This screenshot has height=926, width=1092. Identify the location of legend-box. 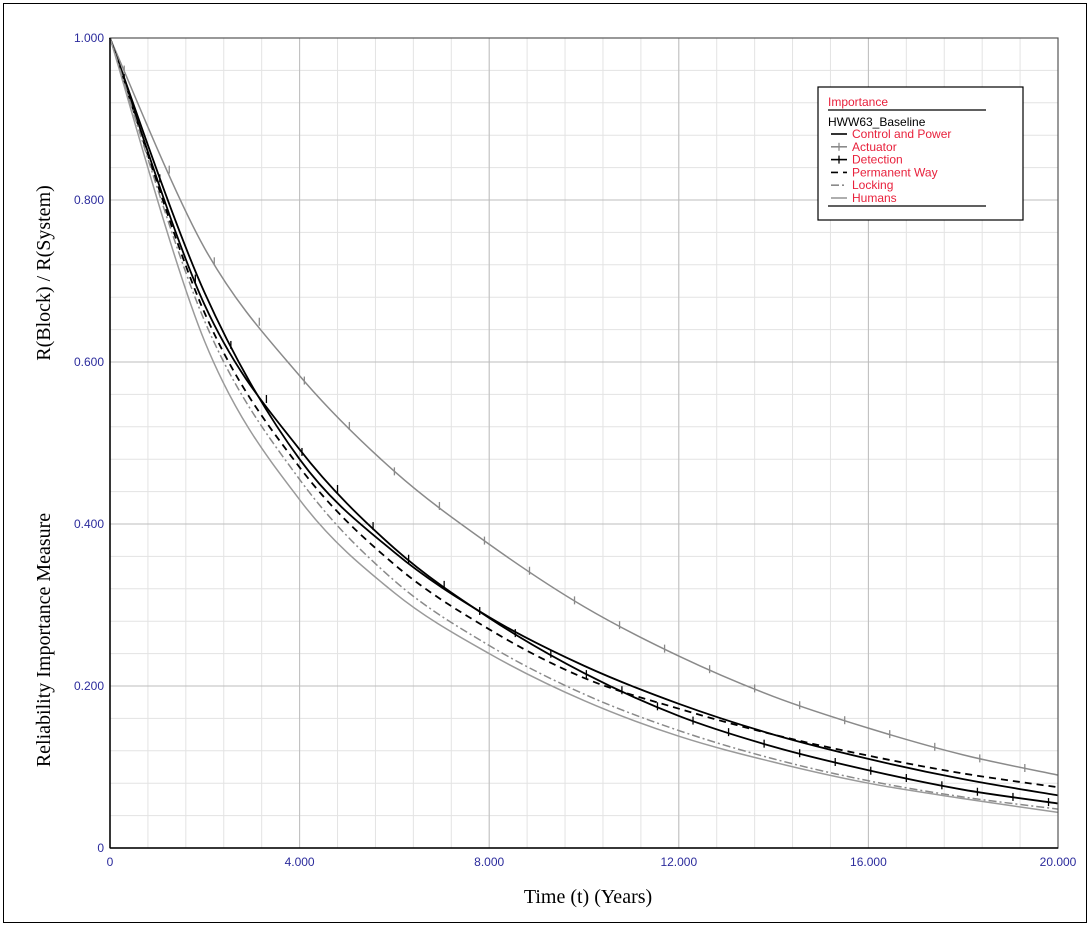
(920, 153).